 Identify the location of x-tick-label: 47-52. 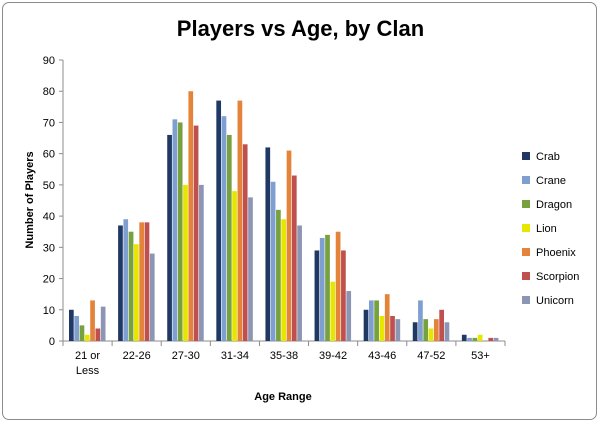
(431, 356).